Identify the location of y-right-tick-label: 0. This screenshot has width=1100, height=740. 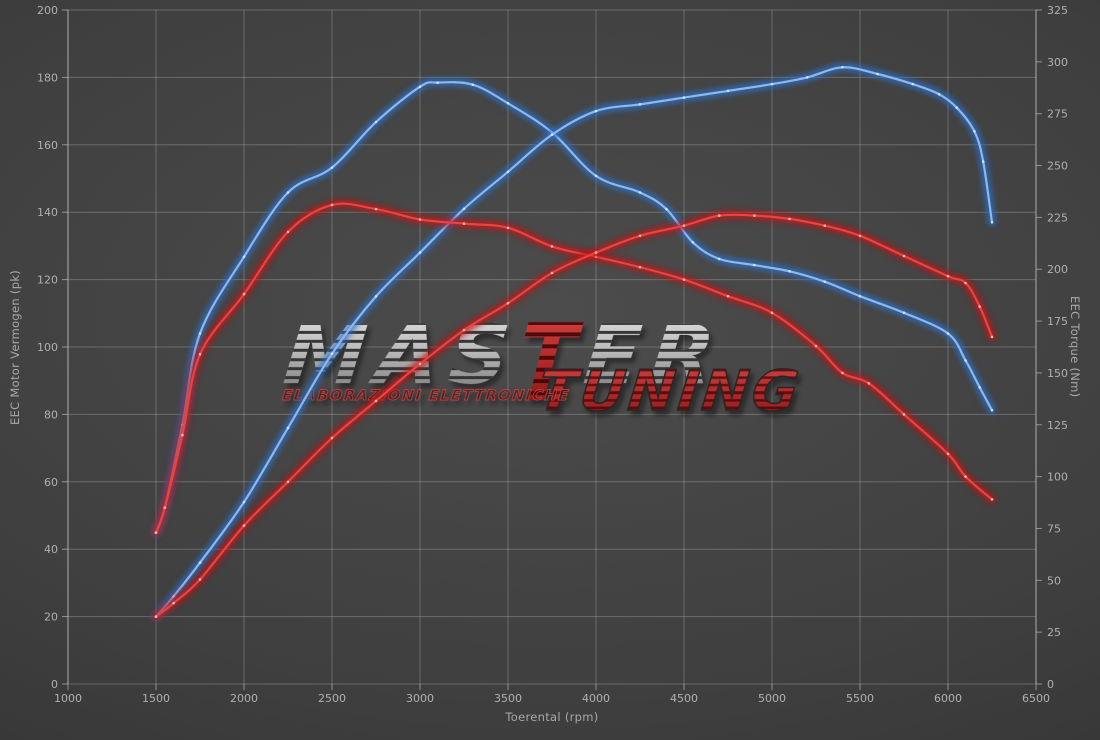
(1050, 684).